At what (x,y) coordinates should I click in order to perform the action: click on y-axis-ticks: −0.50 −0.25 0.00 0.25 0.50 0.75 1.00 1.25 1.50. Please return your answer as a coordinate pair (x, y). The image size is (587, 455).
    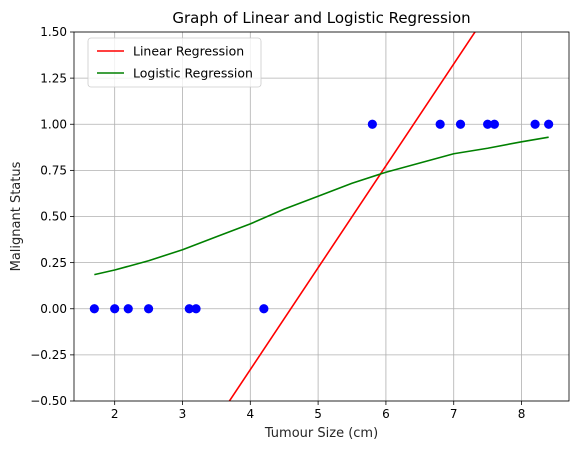
    Looking at the image, I should click on (52, 216).